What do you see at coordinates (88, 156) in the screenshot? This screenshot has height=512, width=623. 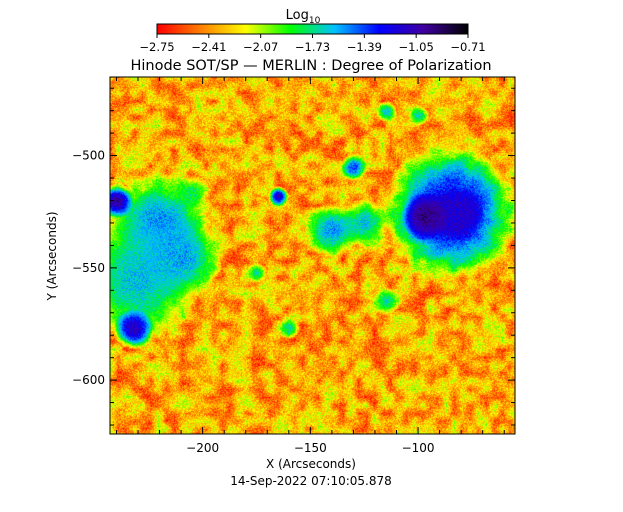 I see `y-tick-label: −500` at bounding box center [88, 156].